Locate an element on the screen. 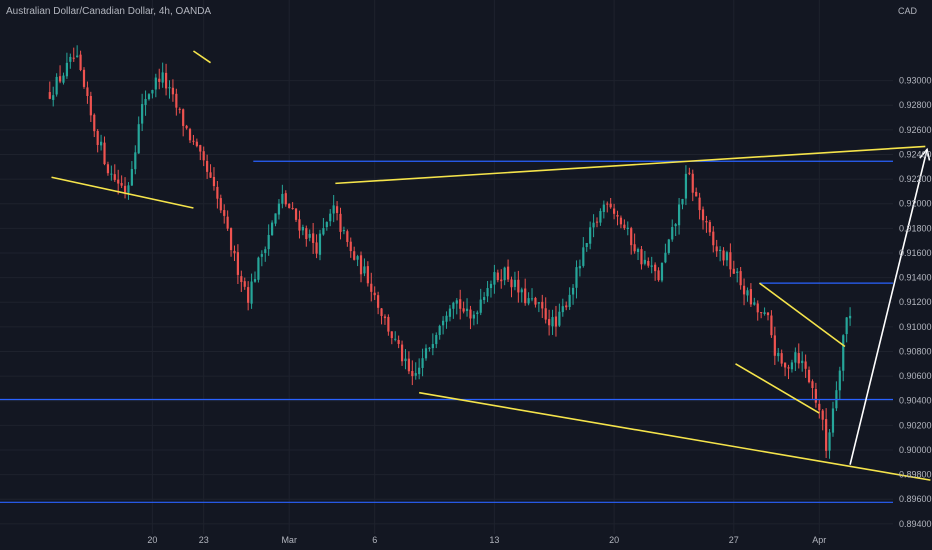  price-tick-label: 0.91400 is located at coordinates (915, 278).